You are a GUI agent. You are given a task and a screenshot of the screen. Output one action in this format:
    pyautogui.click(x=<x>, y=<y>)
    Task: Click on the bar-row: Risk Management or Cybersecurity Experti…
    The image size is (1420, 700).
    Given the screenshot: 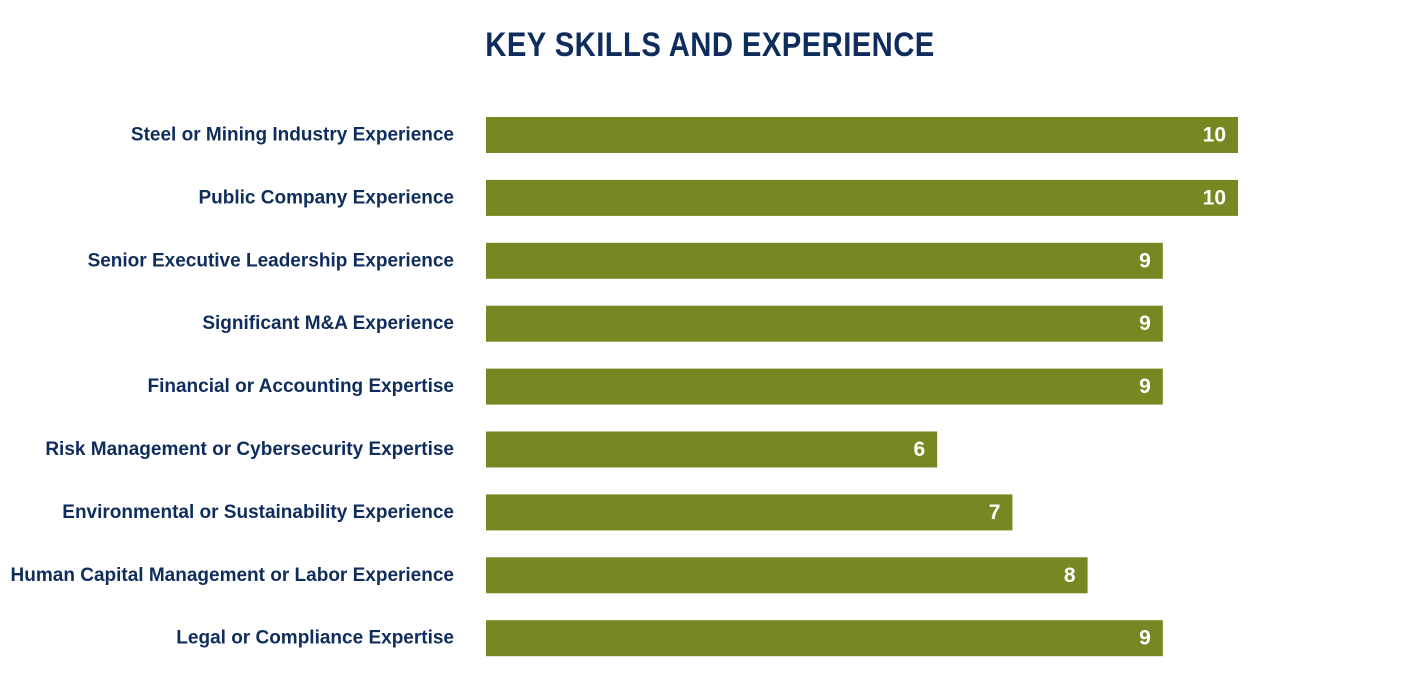 What is the action you would take?
    pyautogui.click(x=491, y=449)
    